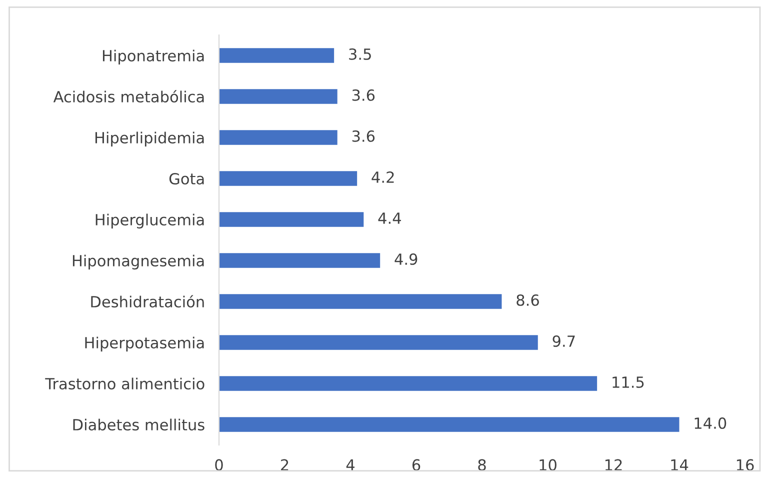  I want to click on y-tick-label: Hiponatremia, so click(153, 57).